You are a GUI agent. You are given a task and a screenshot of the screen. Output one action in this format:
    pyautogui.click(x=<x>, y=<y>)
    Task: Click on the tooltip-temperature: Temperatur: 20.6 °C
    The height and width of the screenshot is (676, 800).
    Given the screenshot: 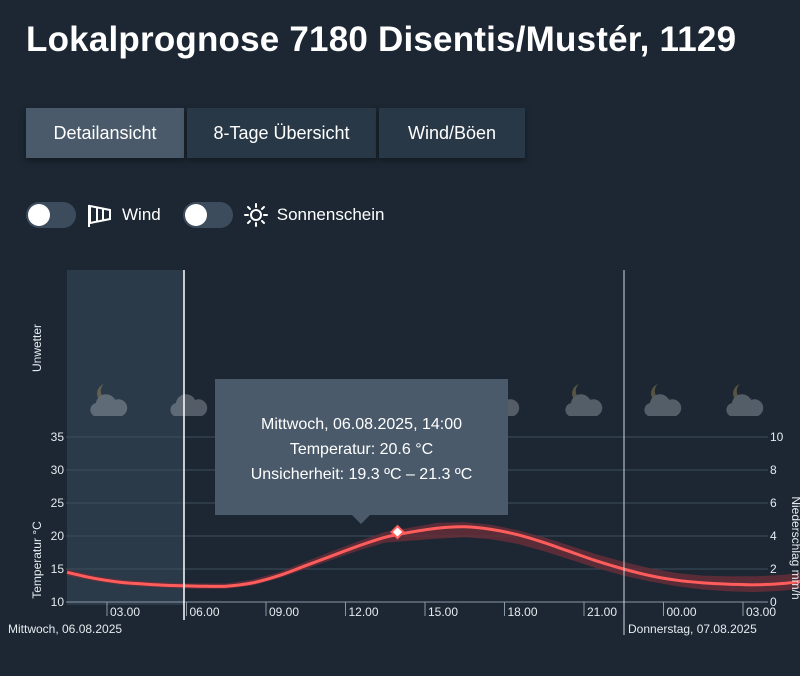 What is the action you would take?
    pyautogui.click(x=361, y=449)
    